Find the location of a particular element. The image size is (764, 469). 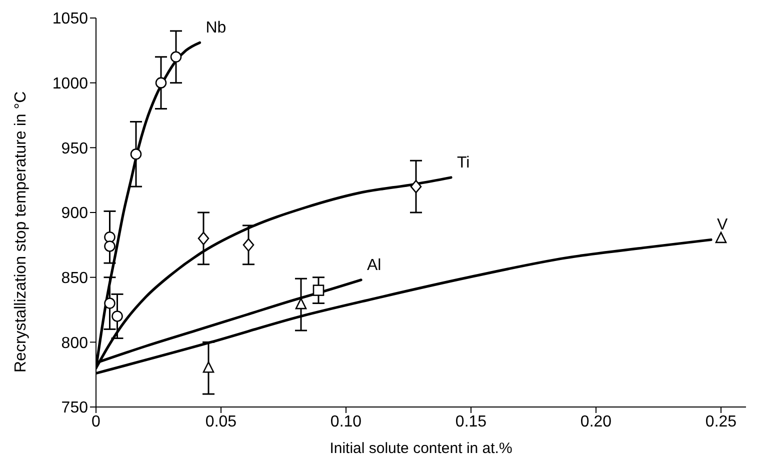

y-tick-label: 1000 is located at coordinates (70, 84).